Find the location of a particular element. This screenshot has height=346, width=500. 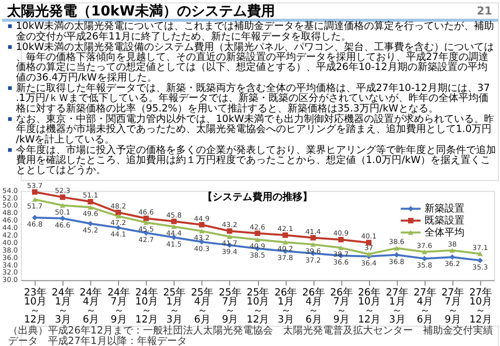

chart-subtitle: 【システム費用の推移】 is located at coordinates (257, 196).